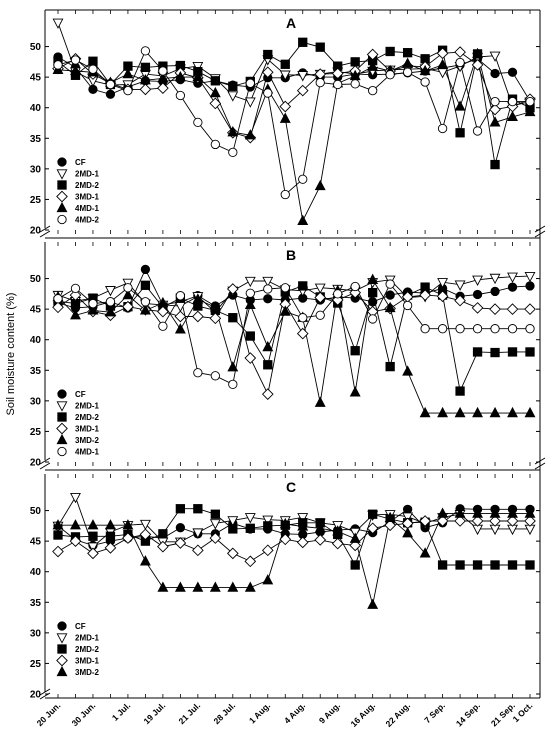 The width and height of the screenshot is (550, 740). What do you see at coordinates (36, 463) in the screenshot?
I see `y-tick-label: 20` at bounding box center [36, 463].